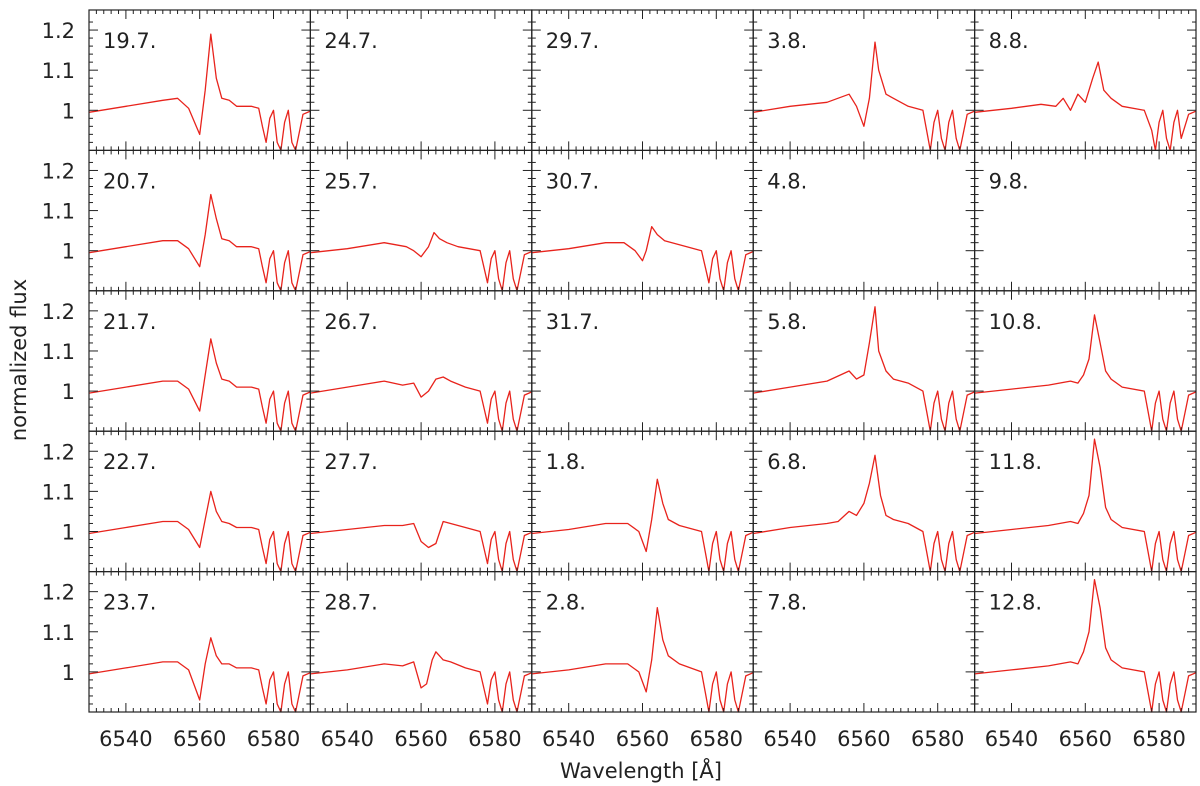  Describe the element at coordinates (572, 41) in the screenshot. I see `panel-date-label-2: 29.7.` at that location.